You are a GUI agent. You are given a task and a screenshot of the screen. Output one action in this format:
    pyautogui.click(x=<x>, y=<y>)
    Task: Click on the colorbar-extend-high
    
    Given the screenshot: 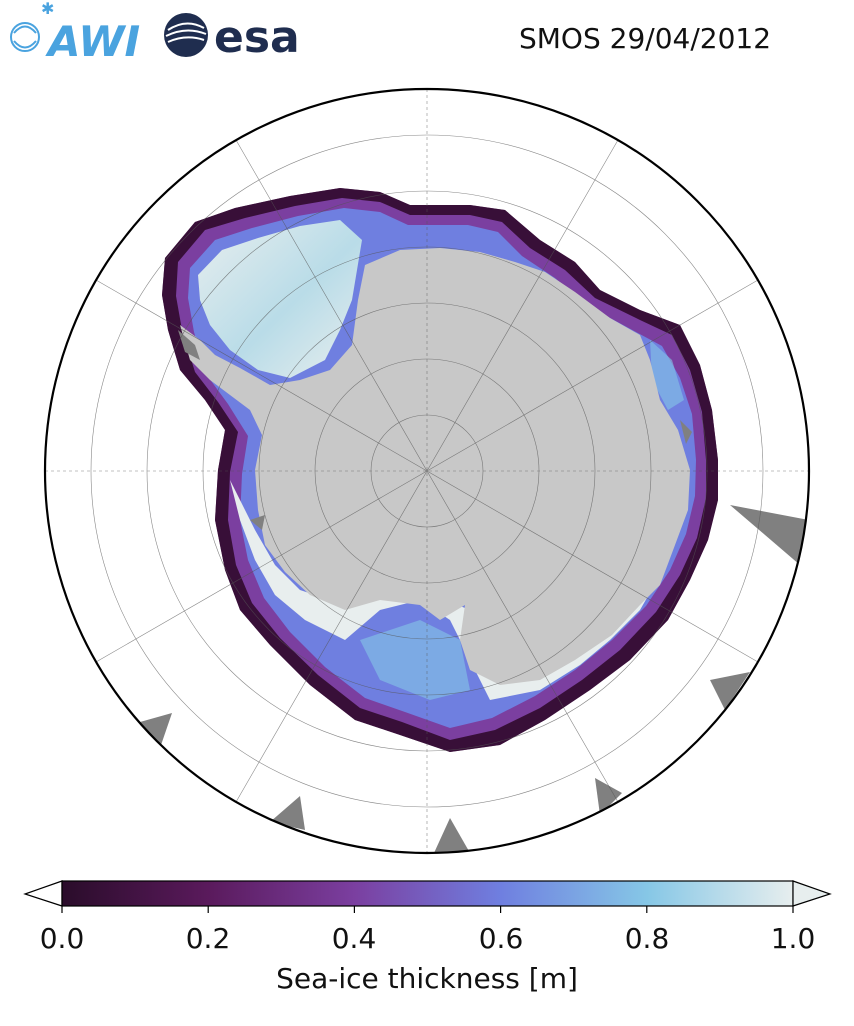 What is the action you would take?
    pyautogui.click(x=812, y=893)
    